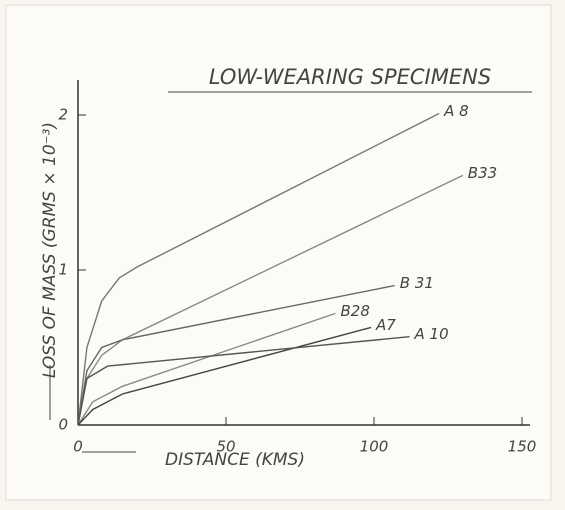 The height and width of the screenshot is (510, 565). I want to click on series-label: A 10, so click(431, 334).